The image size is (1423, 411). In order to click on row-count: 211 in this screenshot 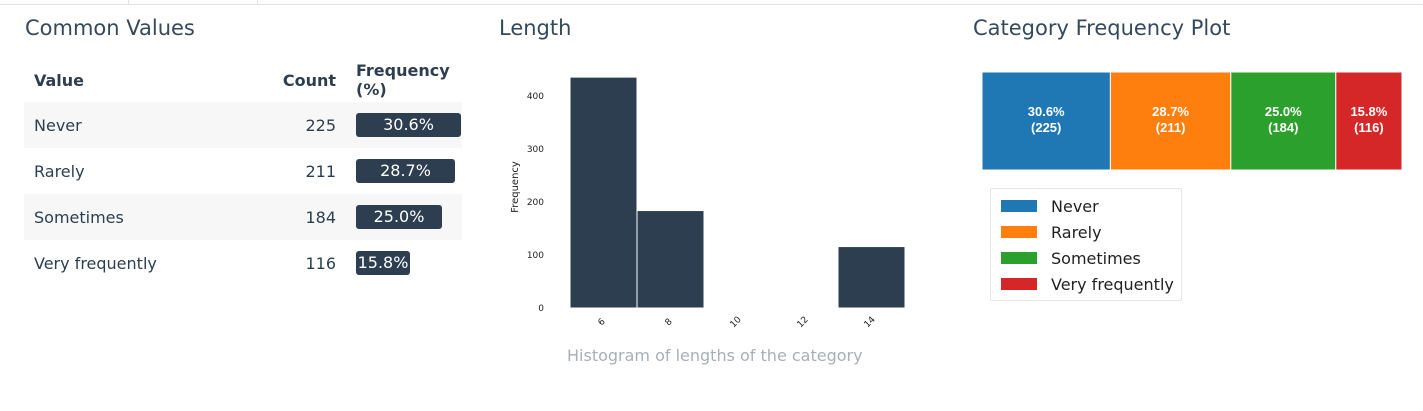, I will do `click(320, 171)`.